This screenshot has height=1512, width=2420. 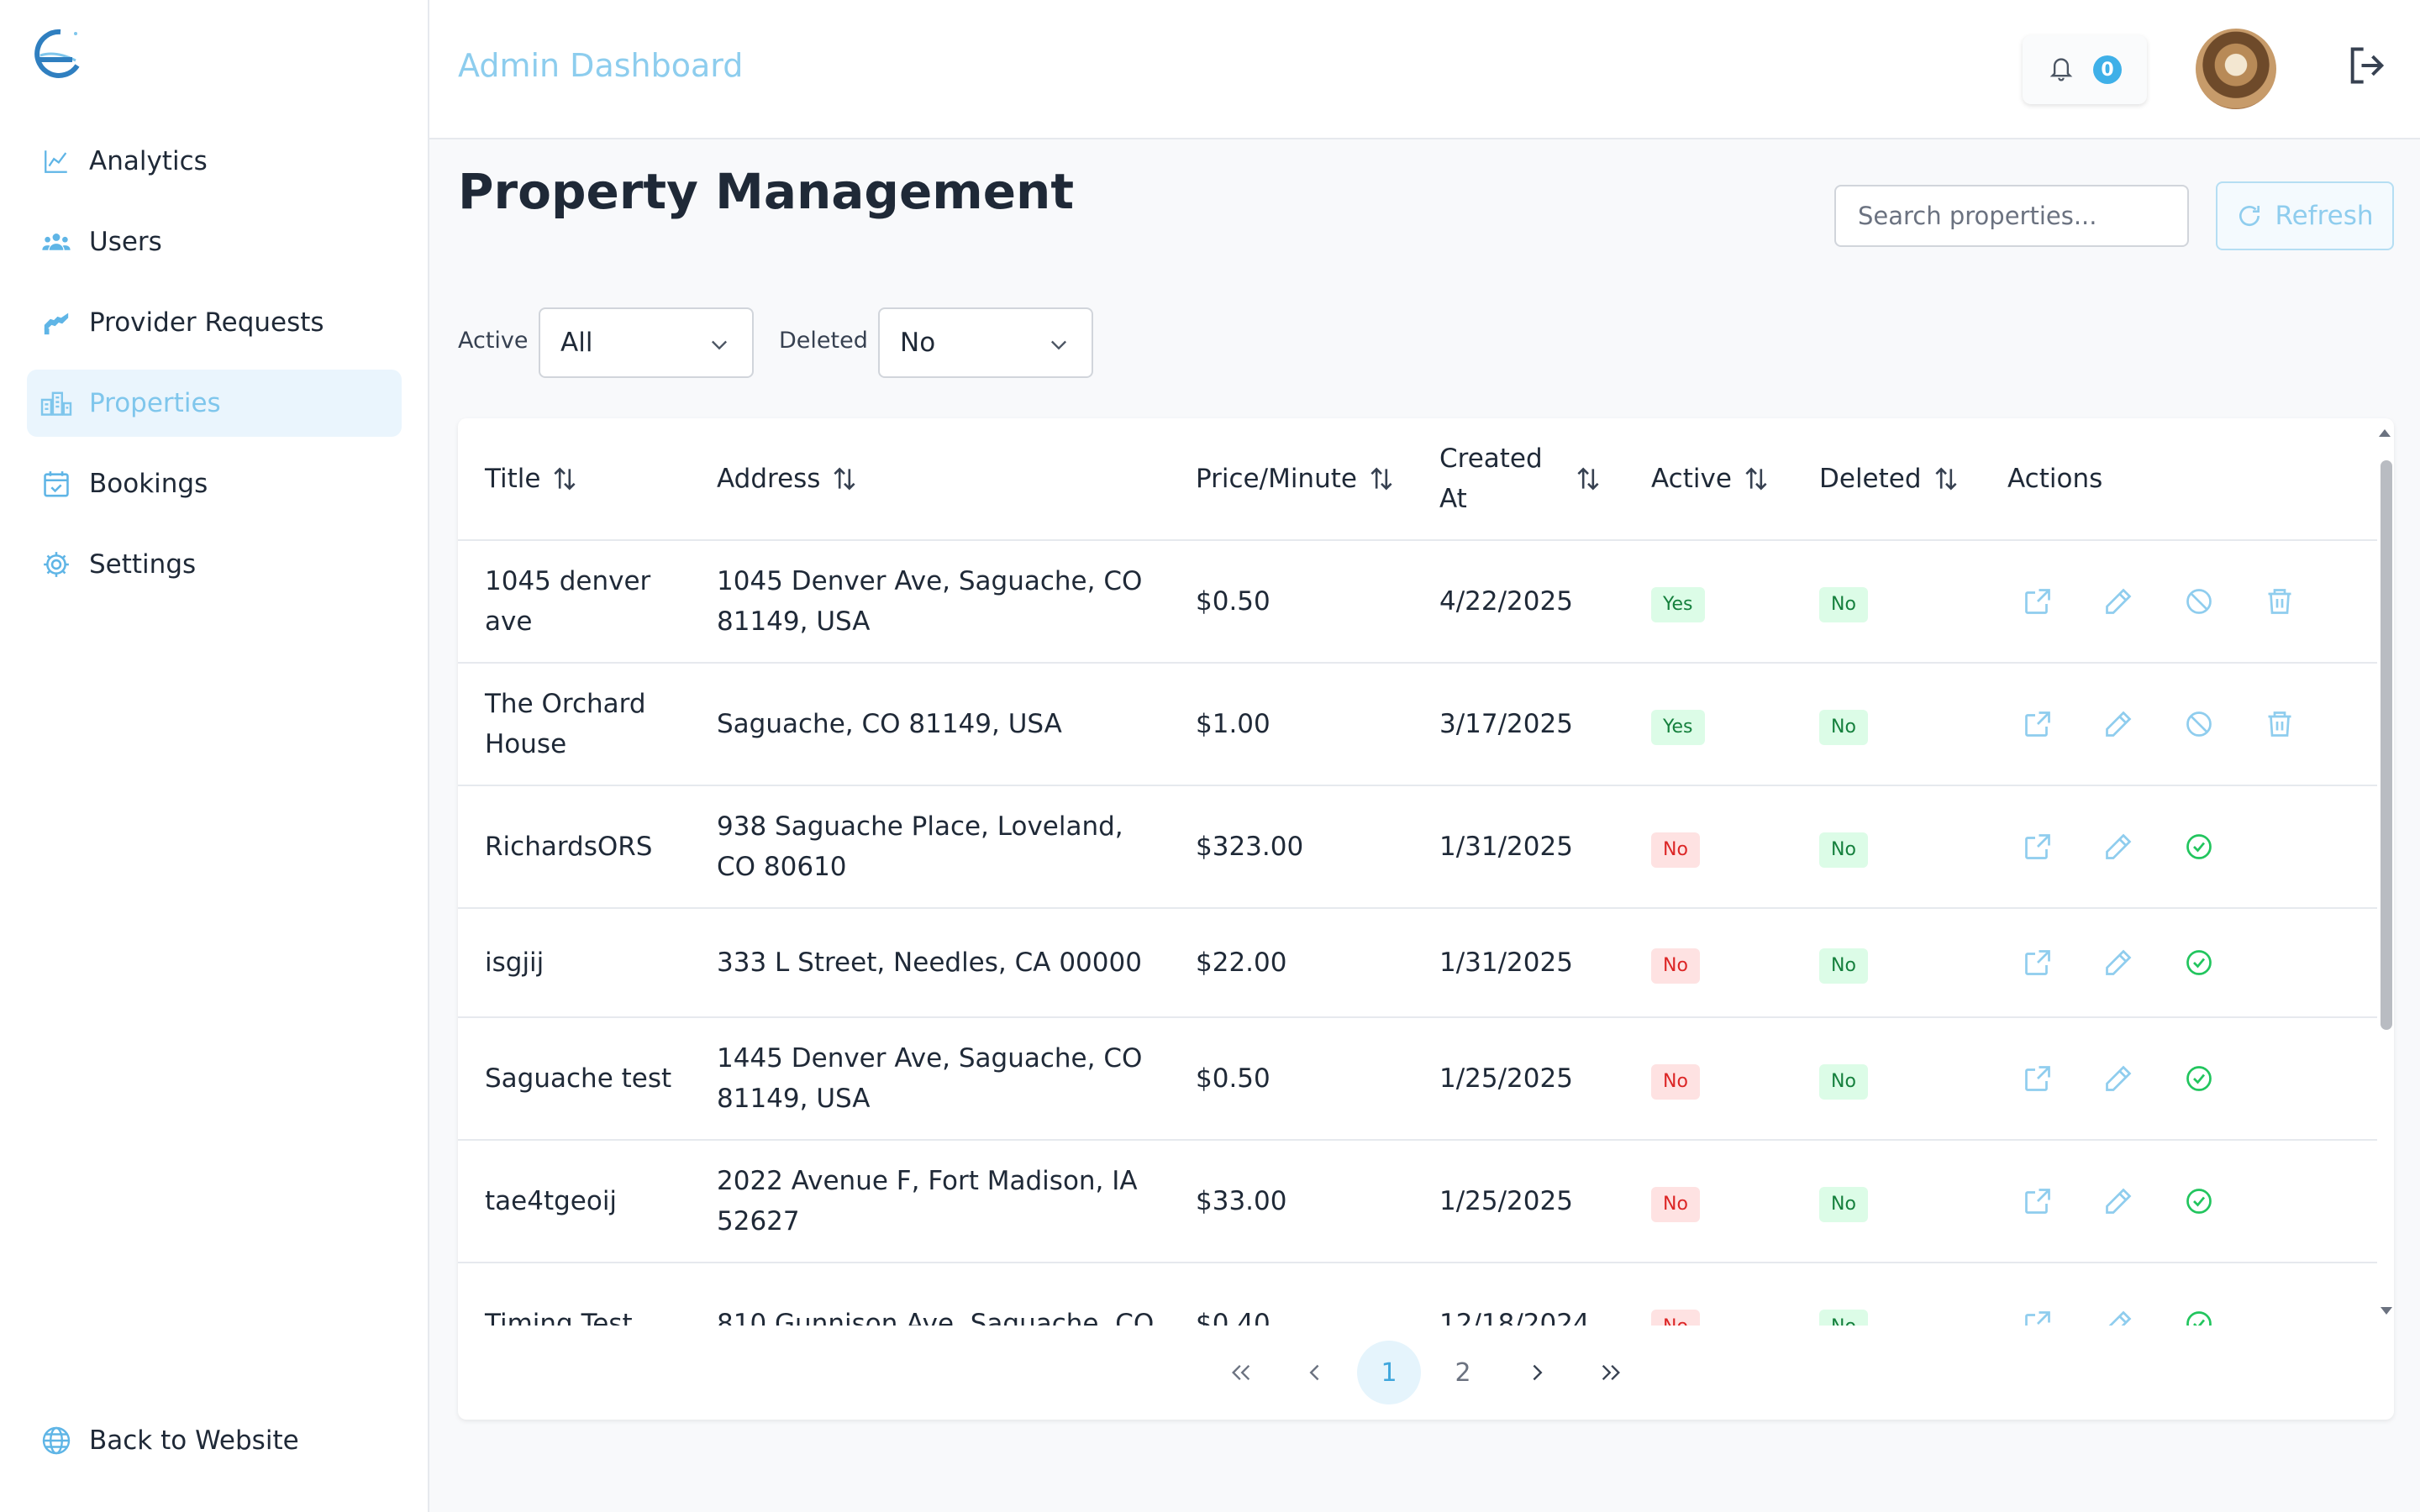 I want to click on handshake-icon, so click(x=56, y=323).